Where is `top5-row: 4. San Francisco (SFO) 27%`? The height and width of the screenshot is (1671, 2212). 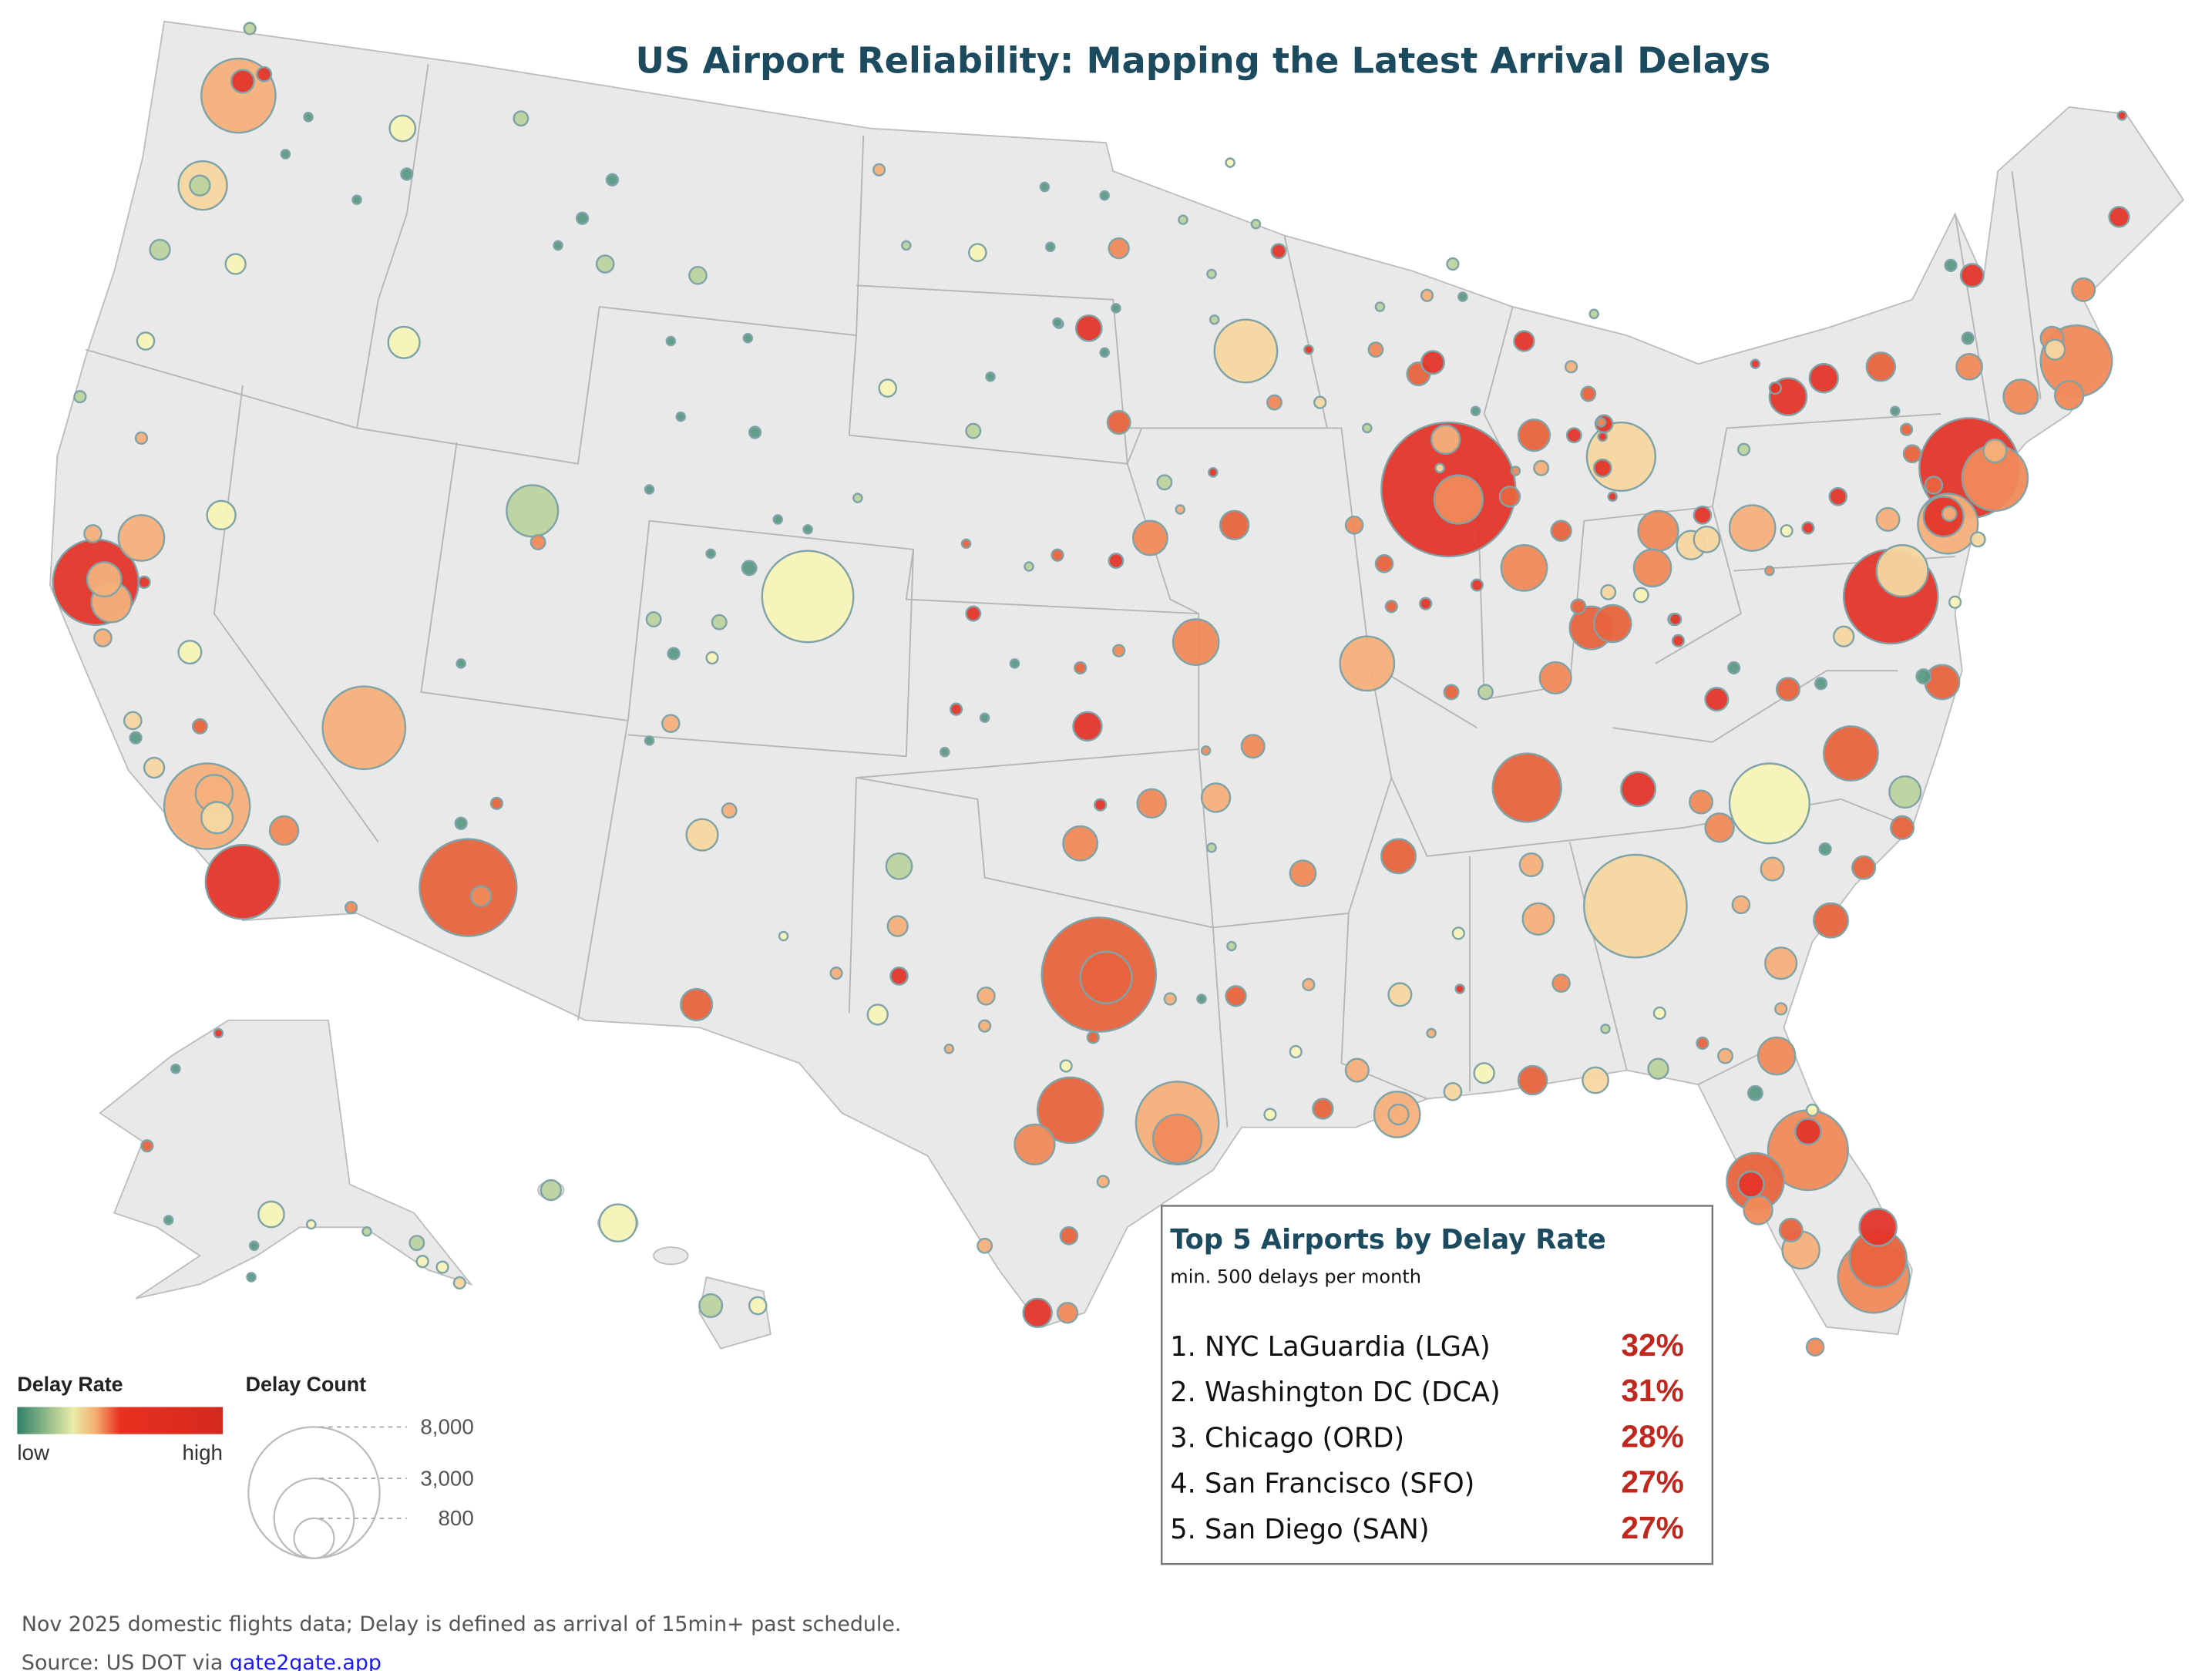
top5-row: 4. San Francisco (SFO) 27% is located at coordinates (1427, 1482).